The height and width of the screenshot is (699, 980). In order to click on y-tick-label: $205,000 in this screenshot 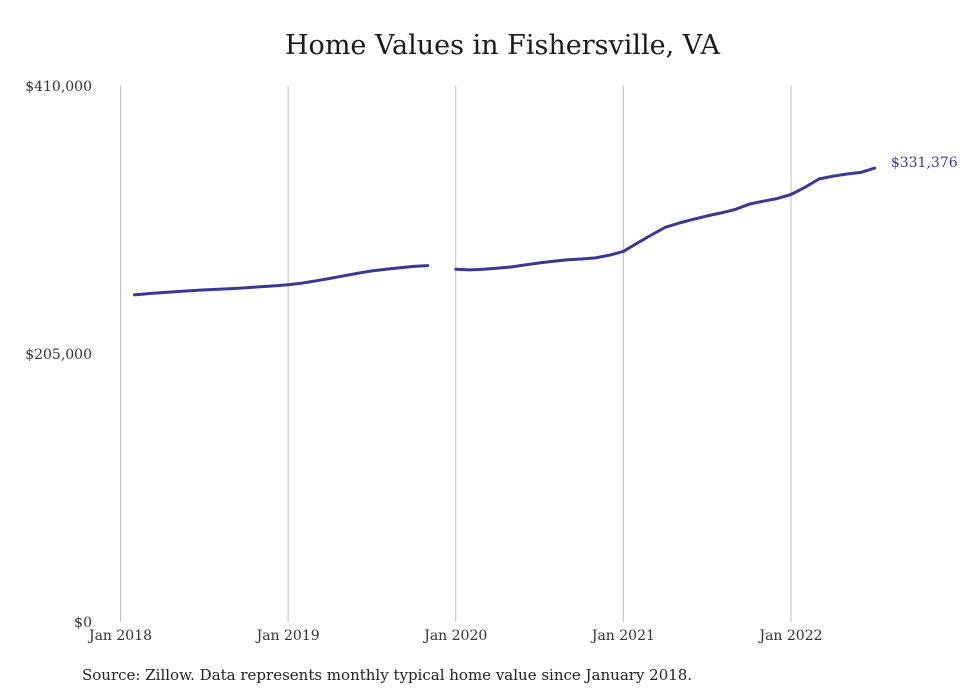, I will do `click(58, 355)`.